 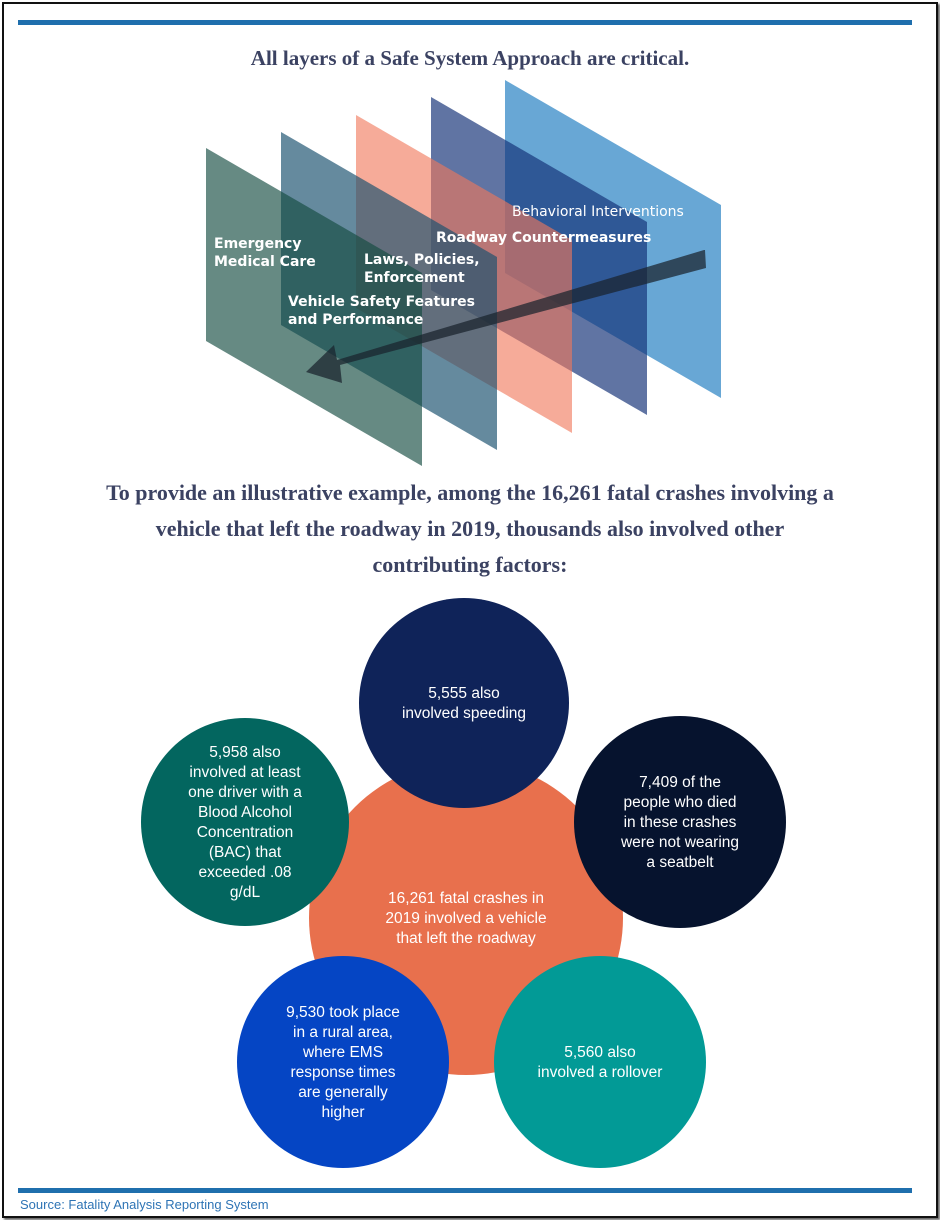 What do you see at coordinates (466, 938) in the screenshot?
I see `center-circle-text: that left the roadway` at bounding box center [466, 938].